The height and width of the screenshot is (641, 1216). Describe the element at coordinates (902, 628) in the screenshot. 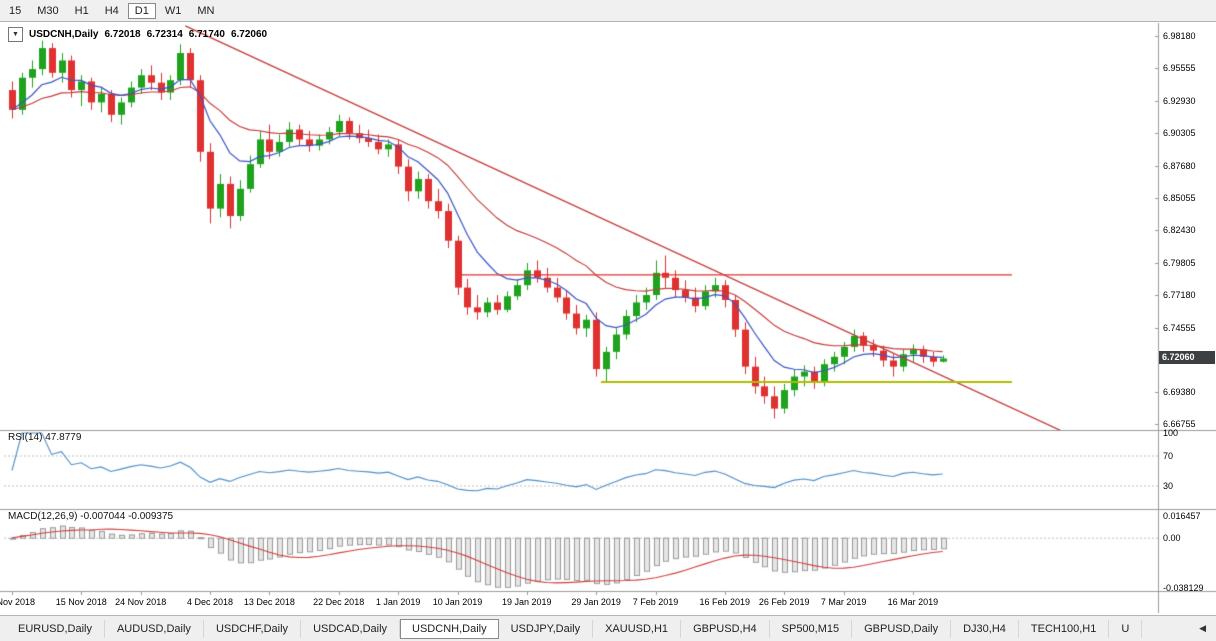

I see `symbol-tab-gbpusd-daily: GBPUSD,Daily` at that location.